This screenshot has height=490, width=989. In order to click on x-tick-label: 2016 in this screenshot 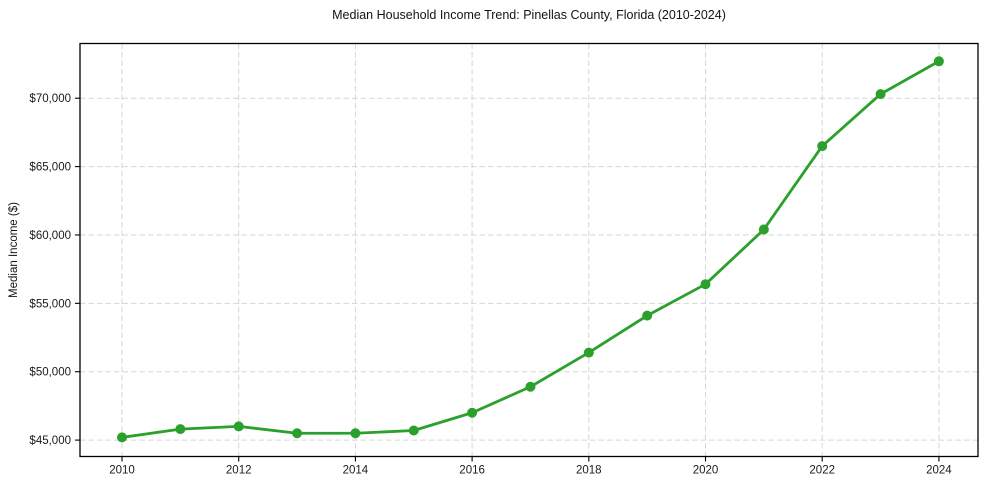, I will do `click(472, 471)`.